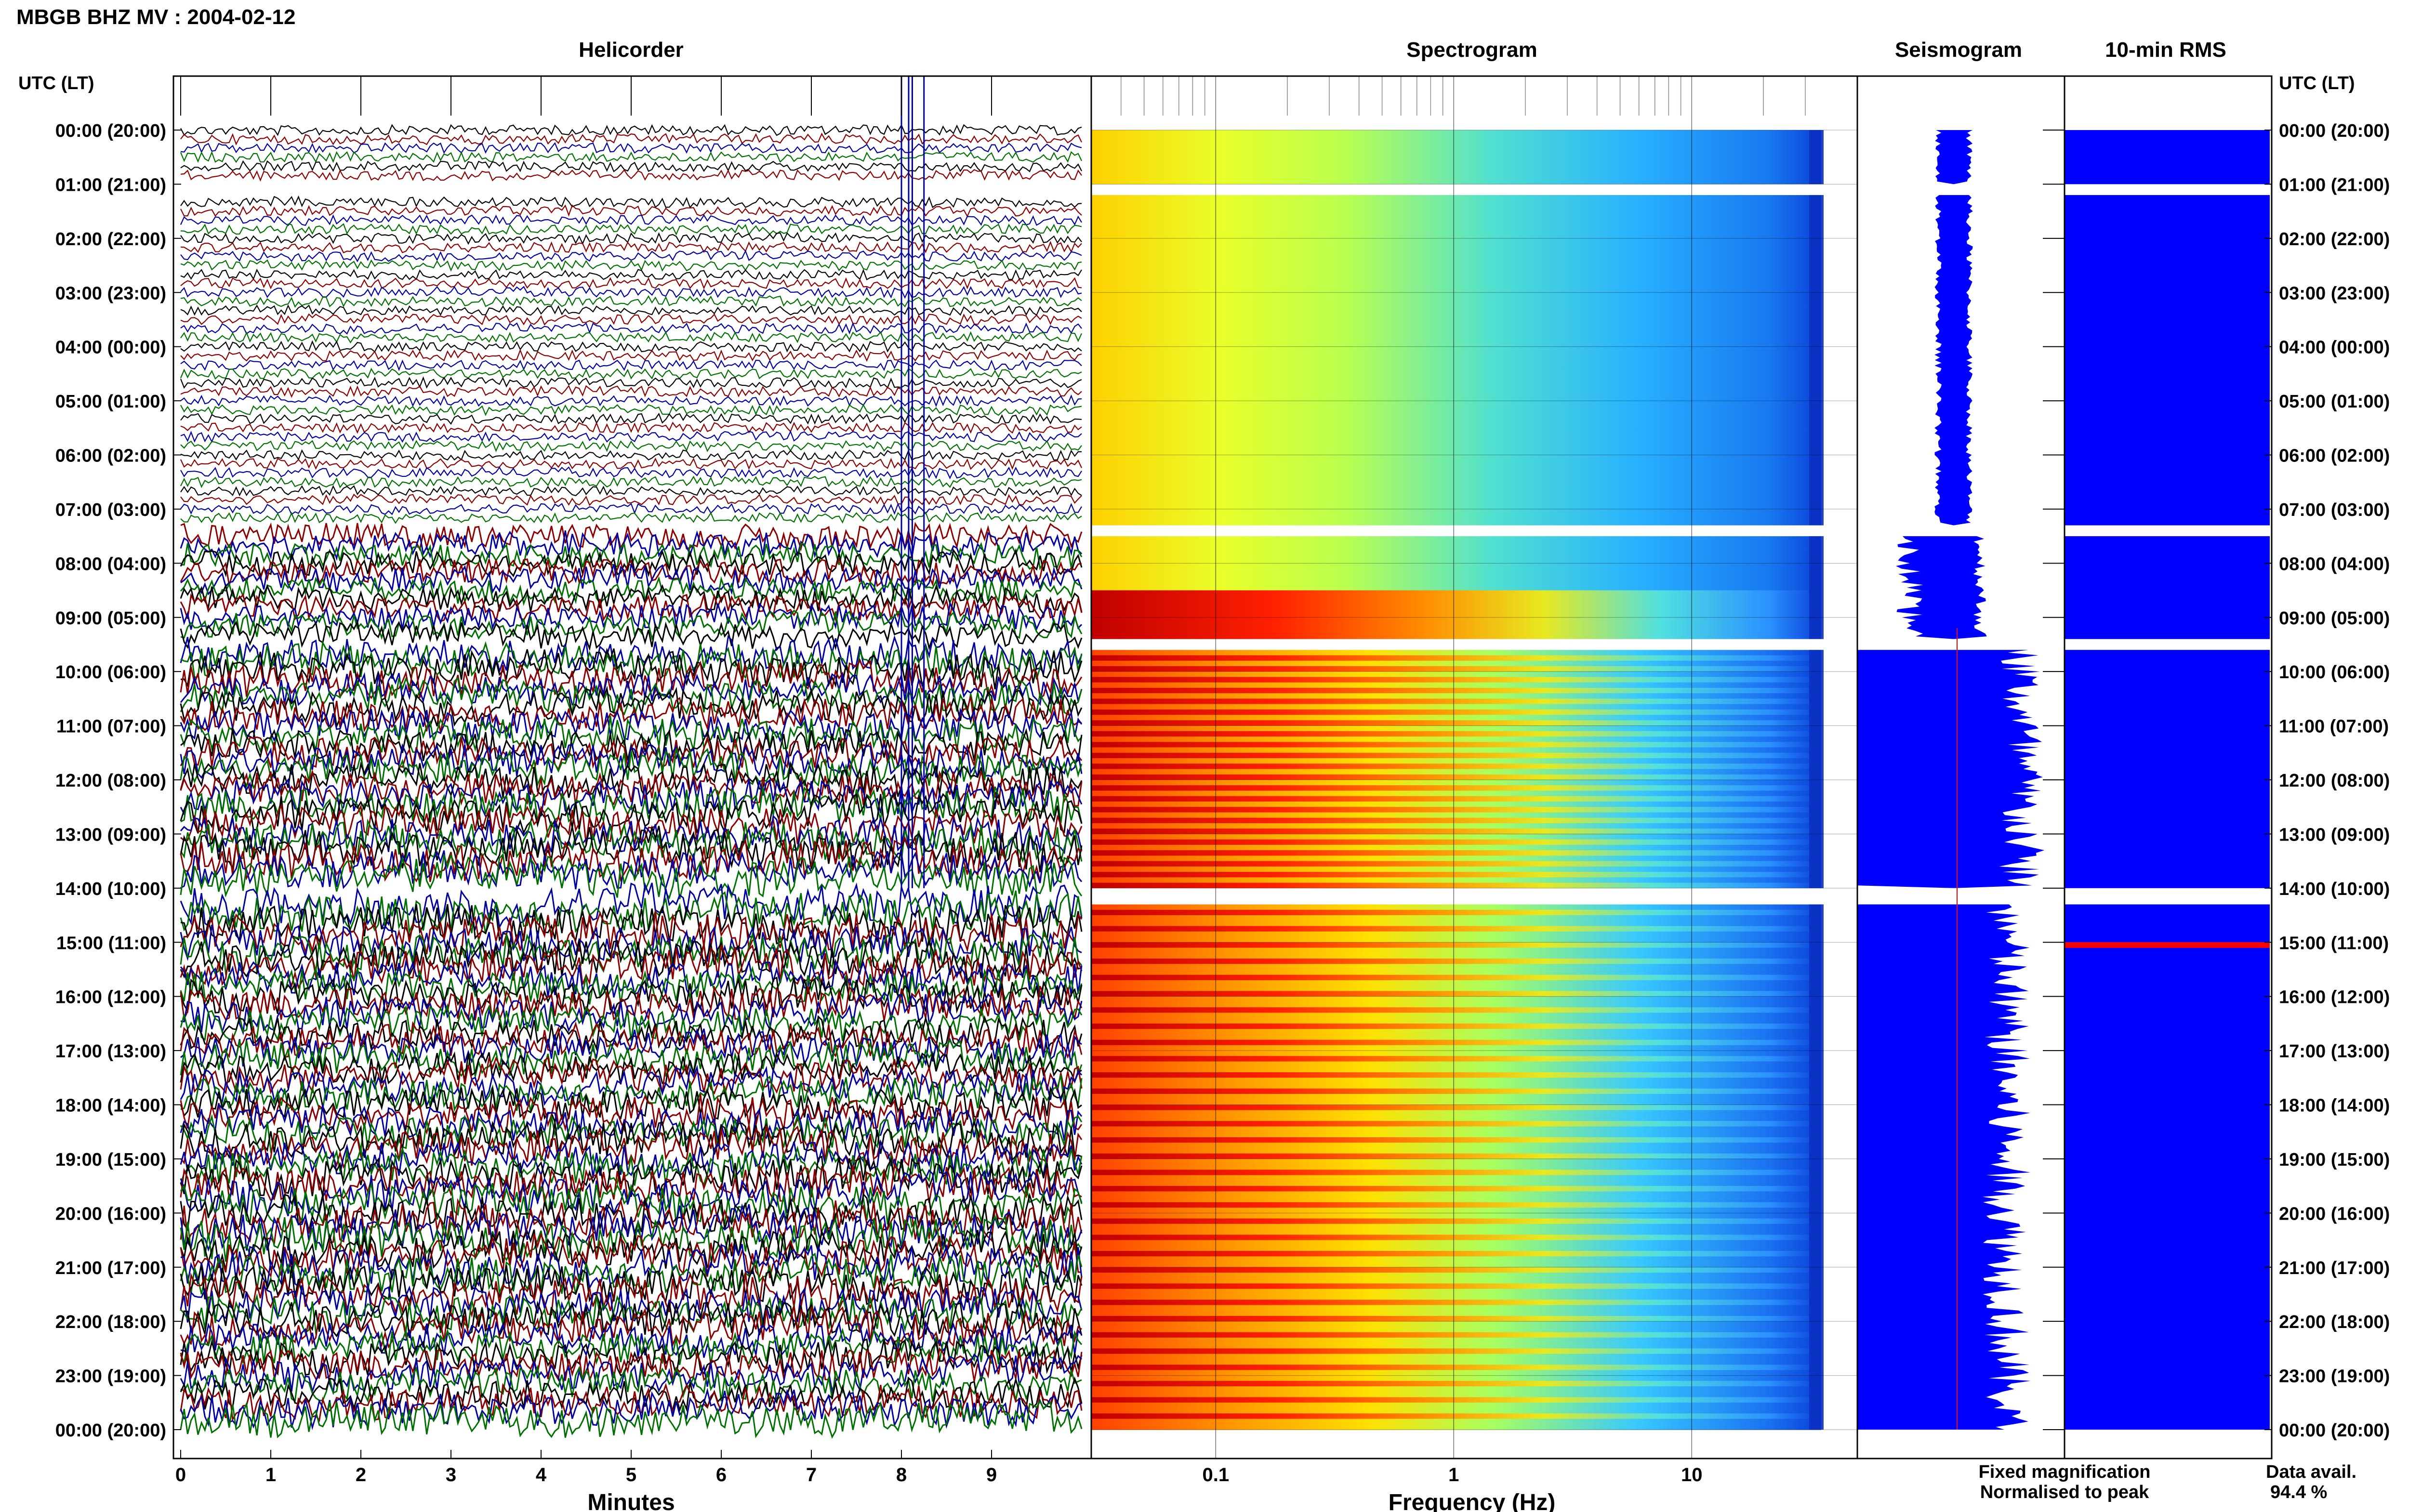 This screenshot has width=2409, height=1512. I want to click on y-tick-label-right: 19:00 (15:00), so click(2334, 1160).